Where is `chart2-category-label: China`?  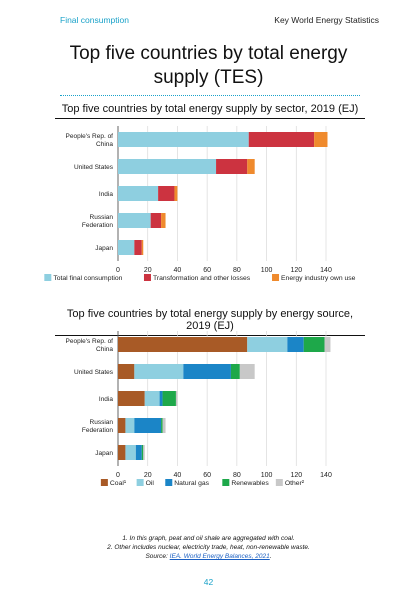 chart2-category-label: China is located at coordinates (104, 349).